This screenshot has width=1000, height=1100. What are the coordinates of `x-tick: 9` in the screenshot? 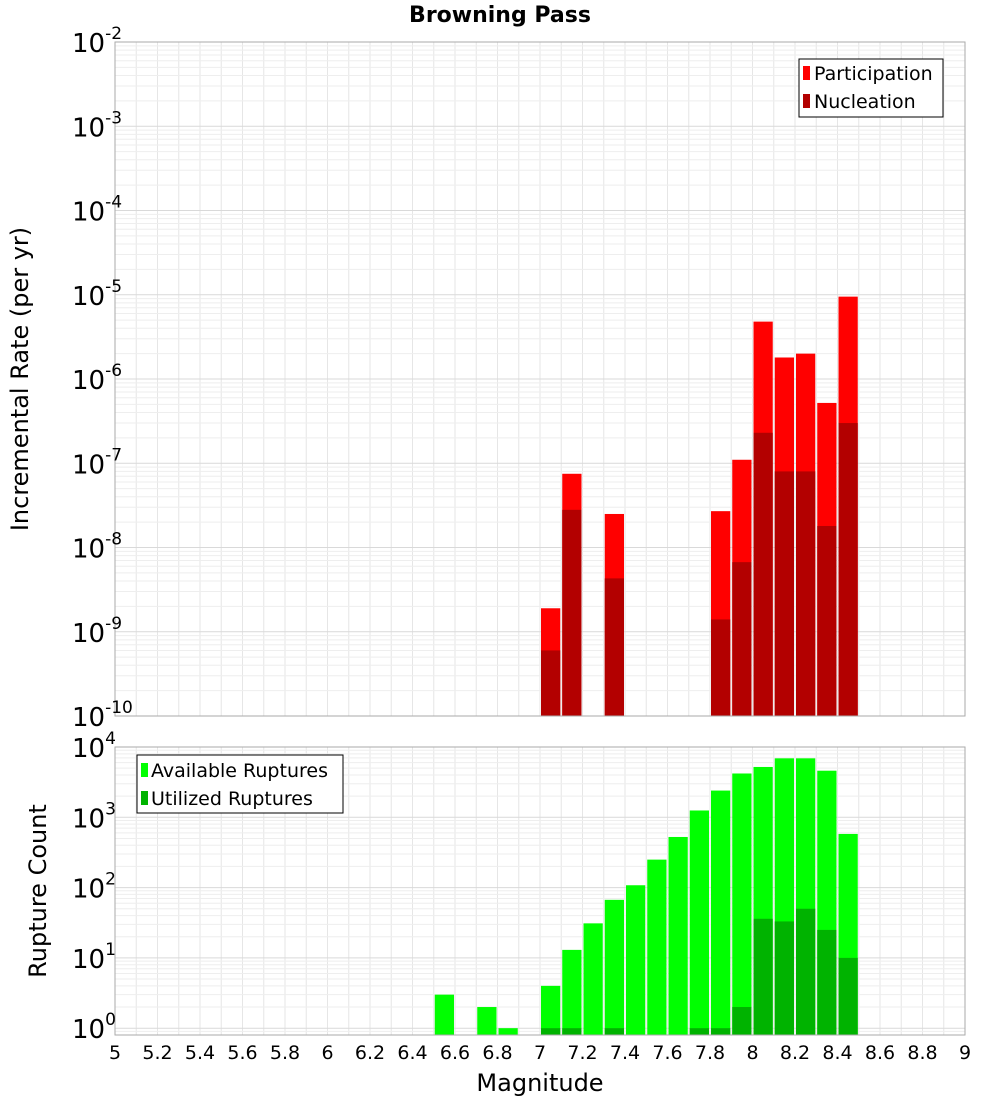 It's located at (965, 1053).